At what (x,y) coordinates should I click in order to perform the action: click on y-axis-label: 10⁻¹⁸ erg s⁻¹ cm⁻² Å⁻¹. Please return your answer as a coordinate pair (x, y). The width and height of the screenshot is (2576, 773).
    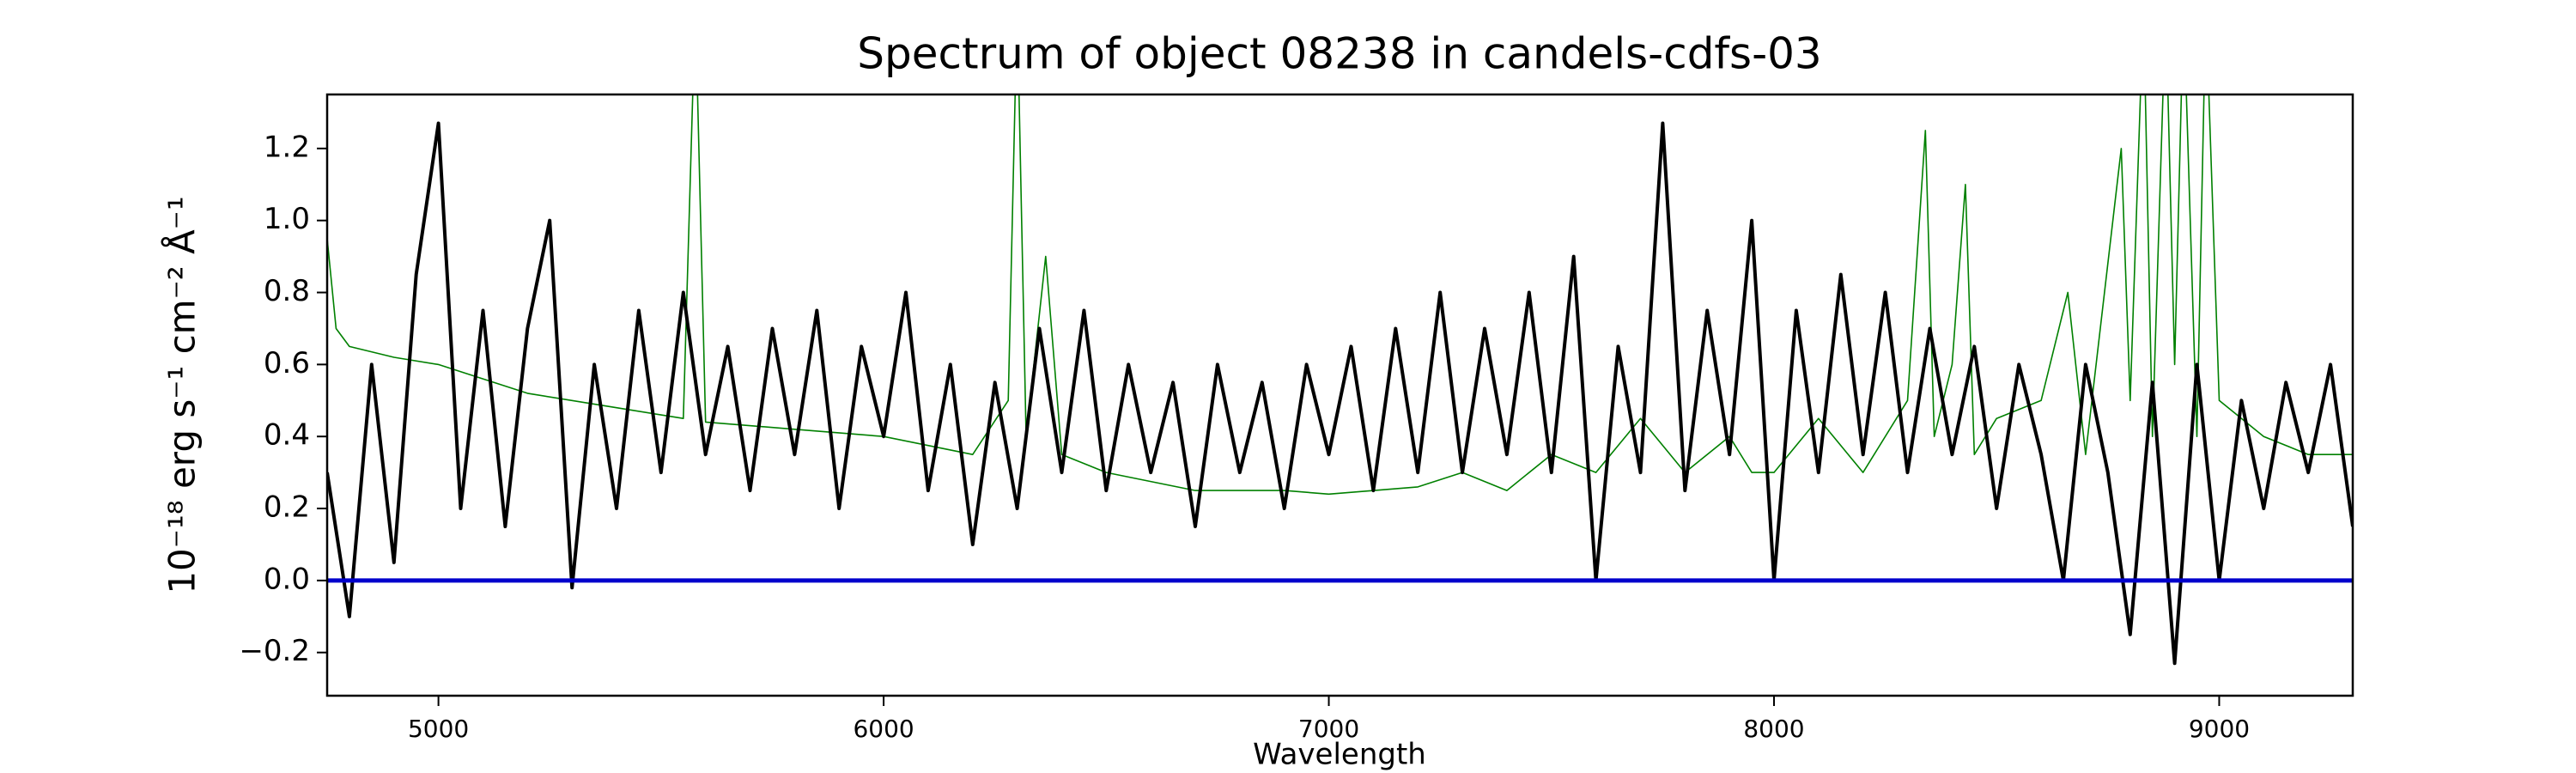
    Looking at the image, I should click on (182, 394).